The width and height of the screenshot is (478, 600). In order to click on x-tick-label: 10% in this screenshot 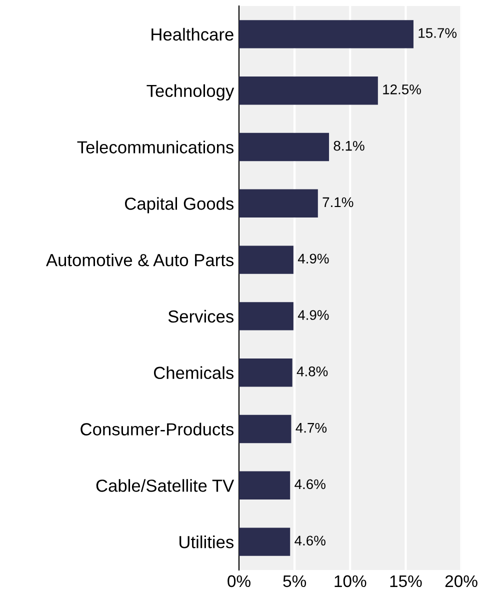, I will do `click(350, 581)`.